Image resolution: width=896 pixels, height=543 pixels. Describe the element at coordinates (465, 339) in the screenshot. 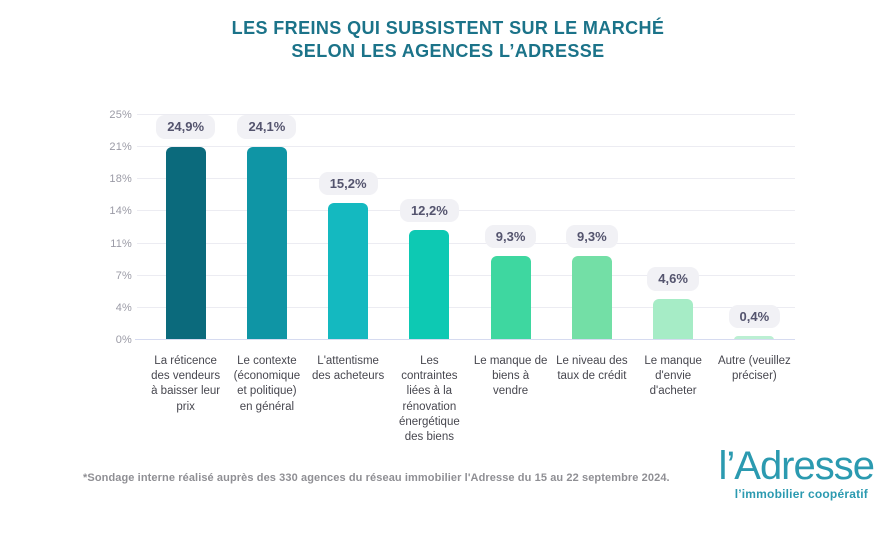

I see `x-axis-baseline` at that location.